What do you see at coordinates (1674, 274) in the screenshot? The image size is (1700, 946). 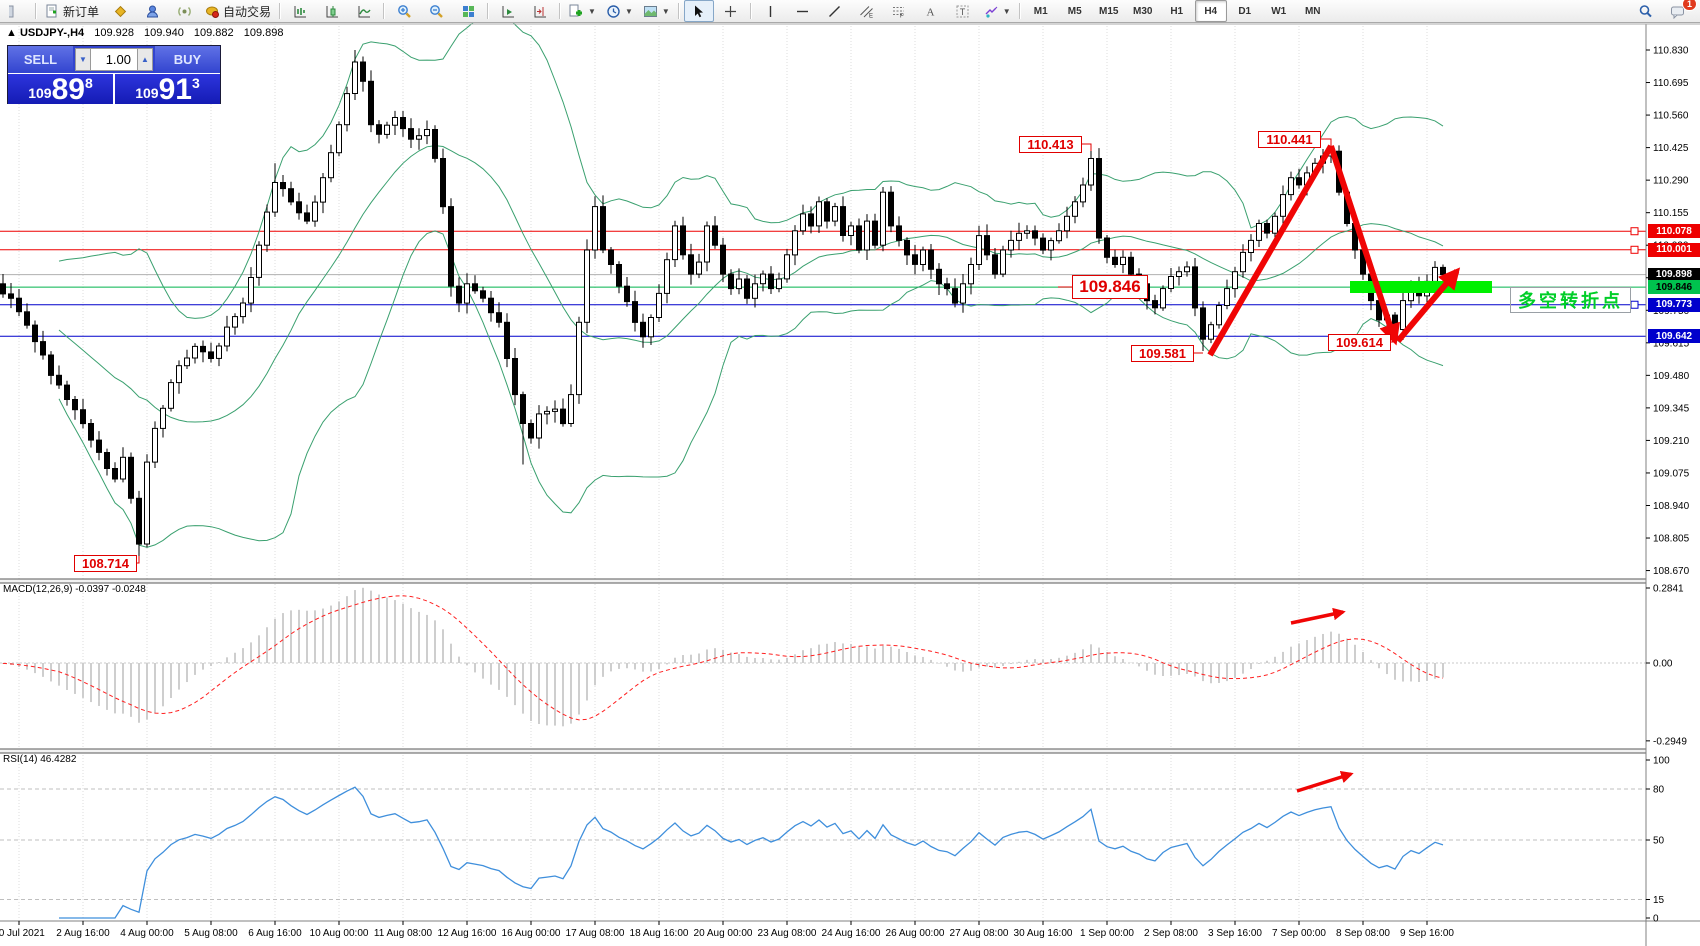 I see `price-badge-109.898: 109.898` at bounding box center [1674, 274].